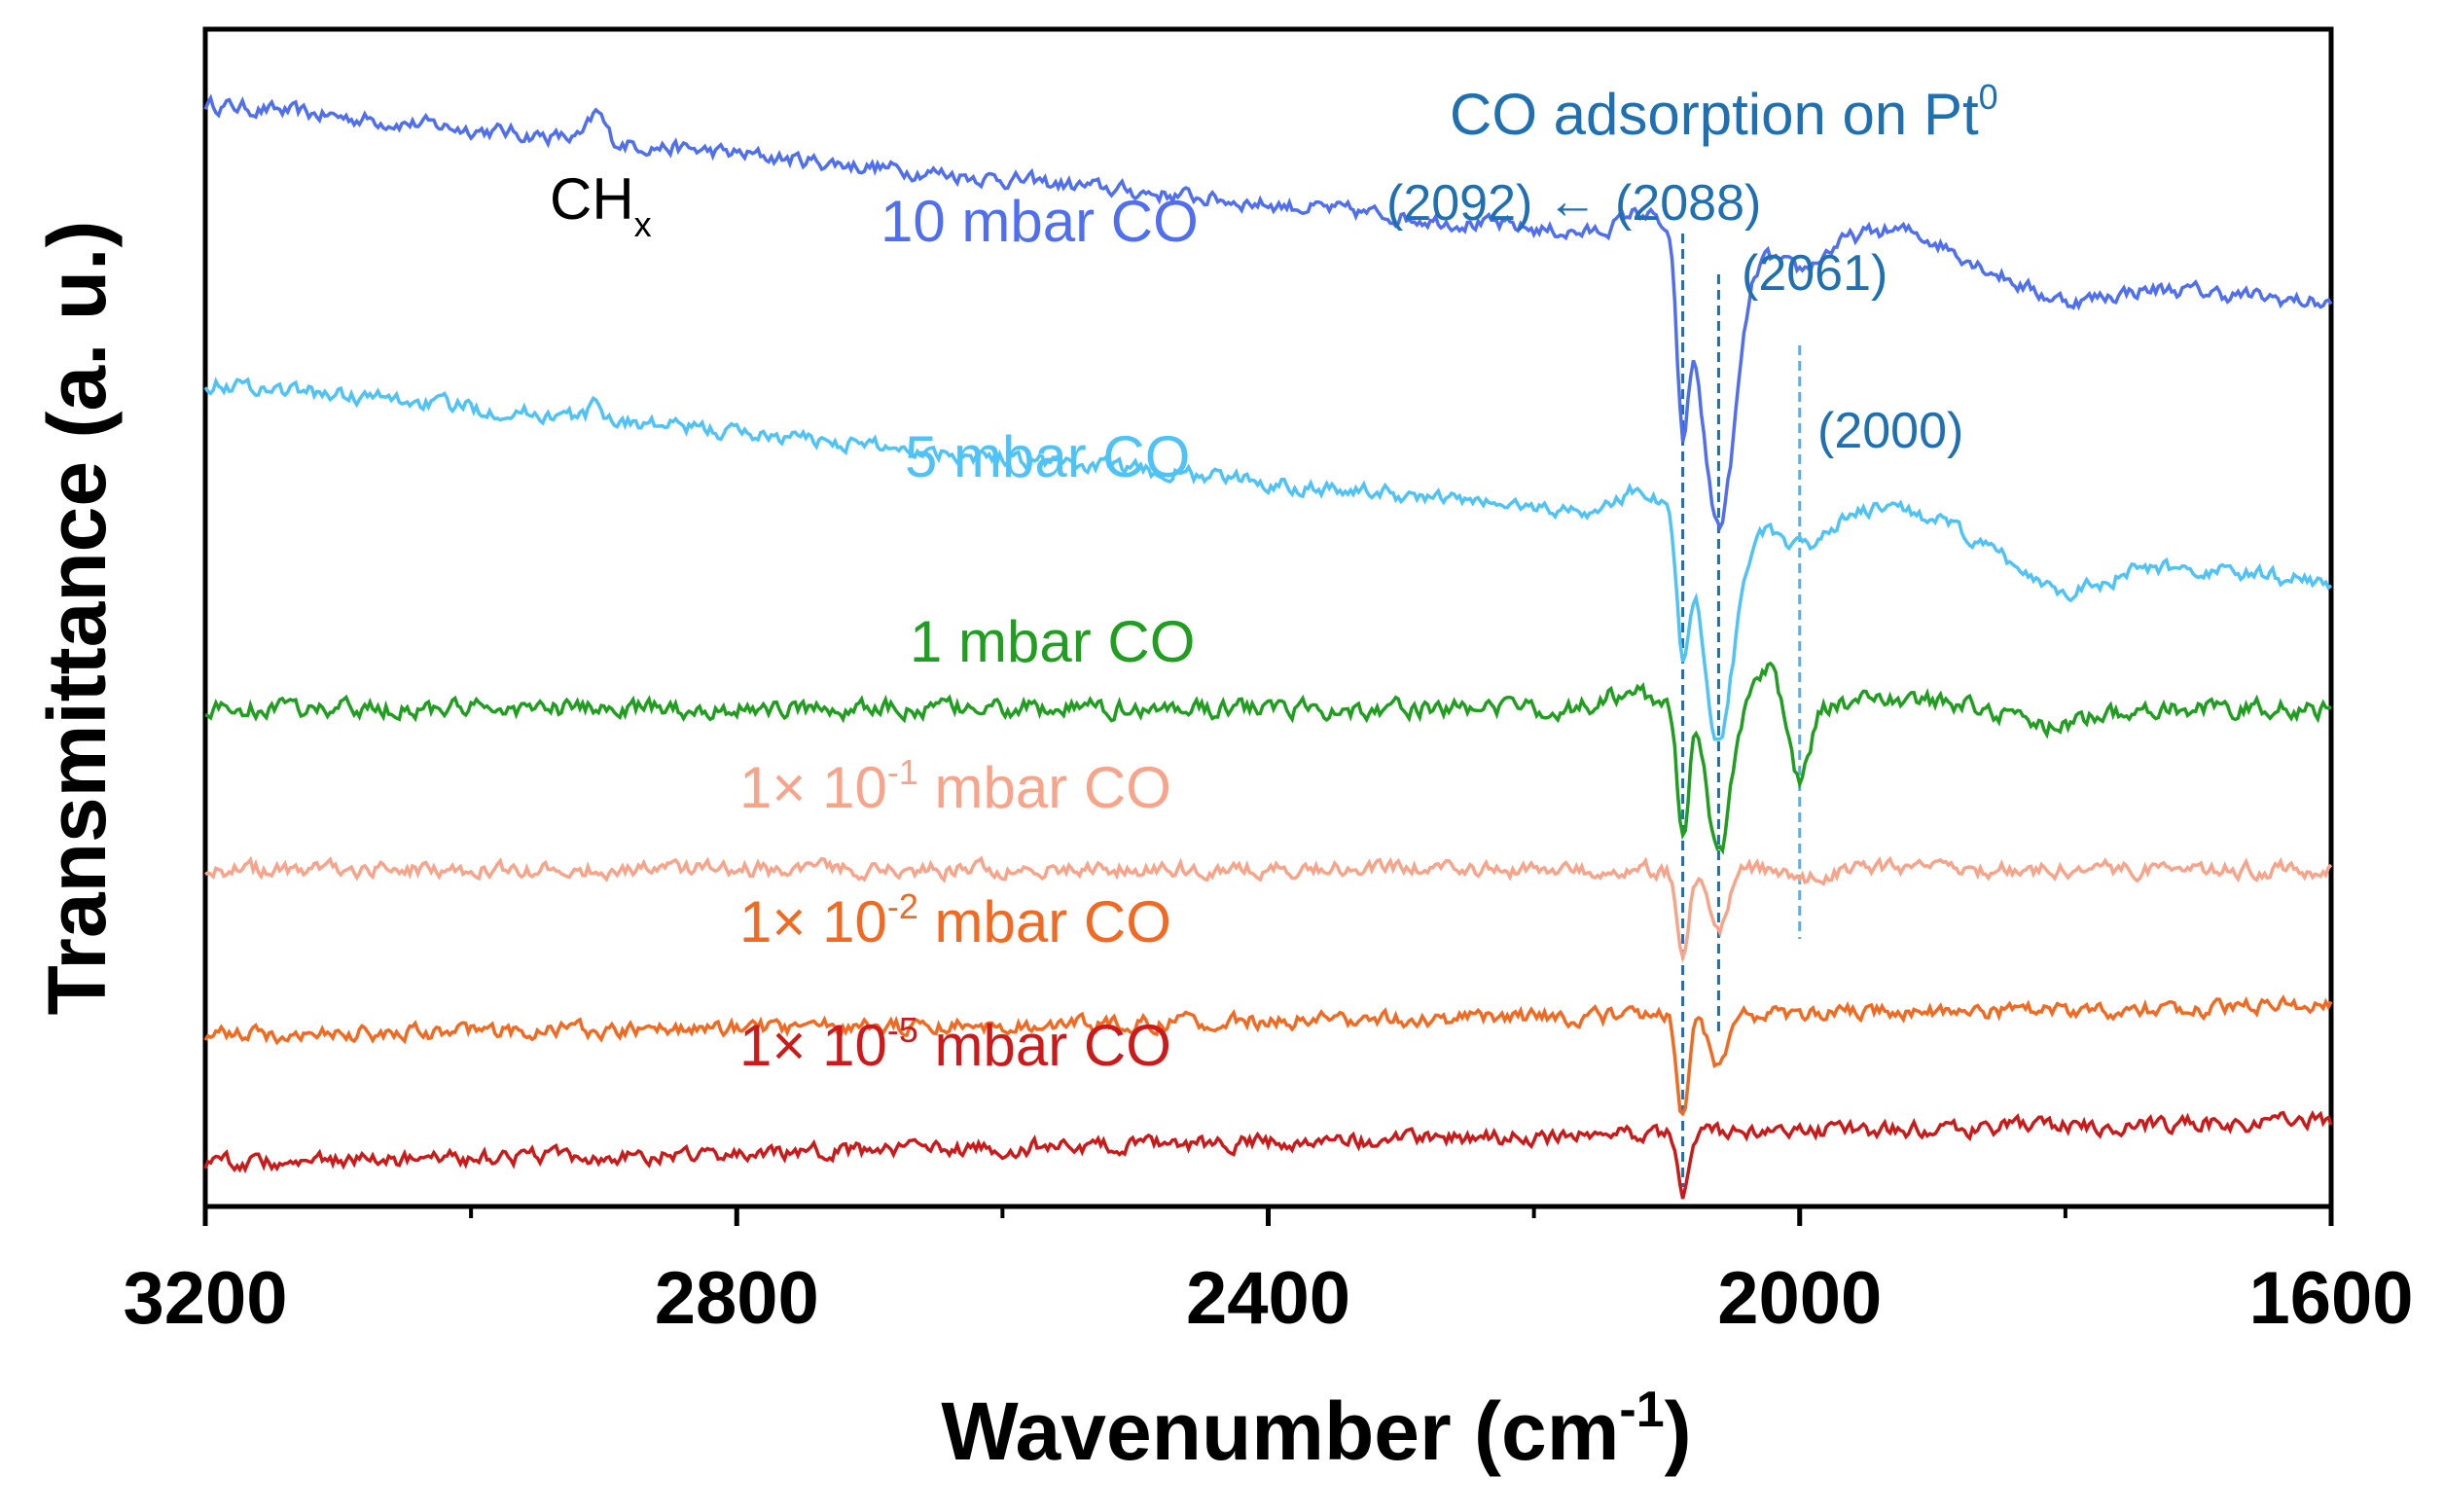 Image resolution: width=2444 pixels, height=1512 pixels. Describe the element at coordinates (1572, 201) in the screenshot. I see `annotation-arrow: ←` at that location.